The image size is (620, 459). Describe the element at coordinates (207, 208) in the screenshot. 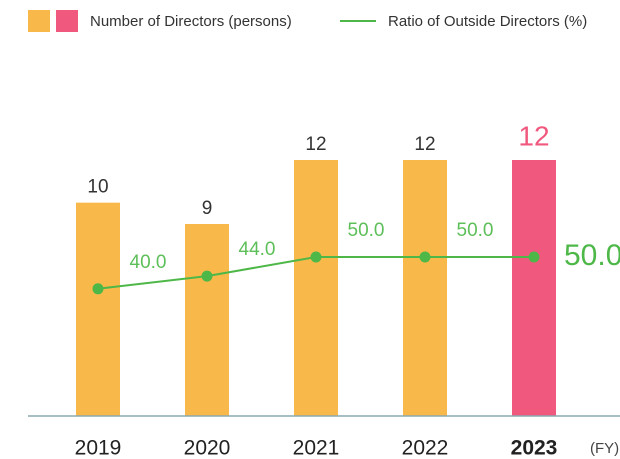

I see `bar-value-label: 9` at that location.